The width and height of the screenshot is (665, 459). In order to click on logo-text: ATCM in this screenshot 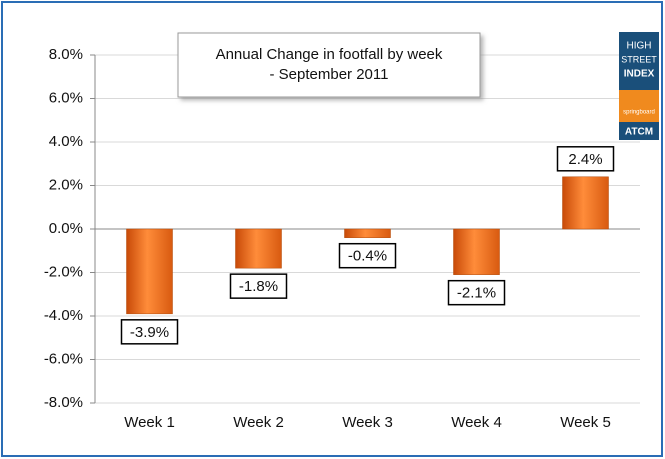, I will do `click(639, 132)`.